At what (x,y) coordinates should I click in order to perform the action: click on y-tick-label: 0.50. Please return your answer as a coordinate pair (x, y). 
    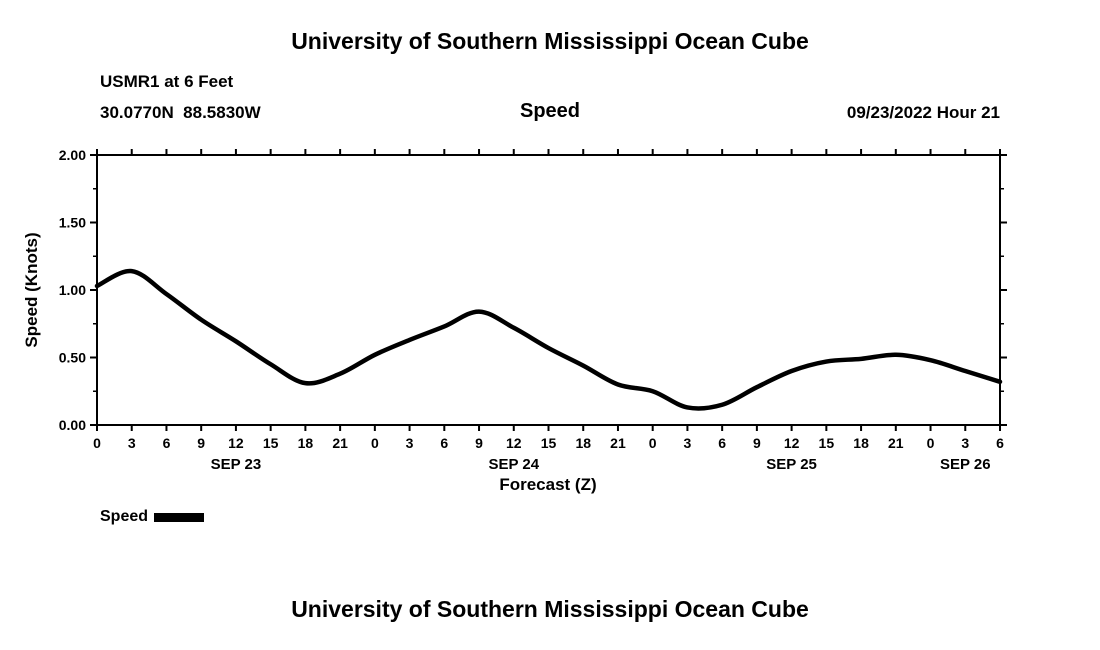
    Looking at the image, I should click on (72, 358).